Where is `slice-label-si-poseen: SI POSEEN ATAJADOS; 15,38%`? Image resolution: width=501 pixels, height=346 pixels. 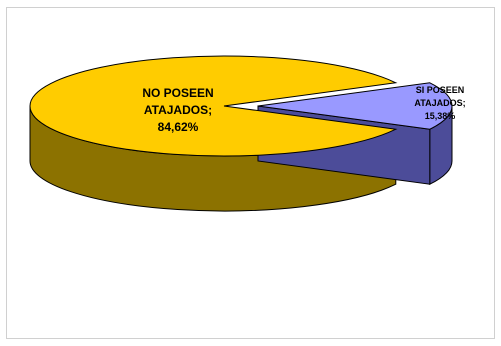
slice-label-si-poseen: SI POSEEN ATAJADOS; 15,38% is located at coordinates (439, 103).